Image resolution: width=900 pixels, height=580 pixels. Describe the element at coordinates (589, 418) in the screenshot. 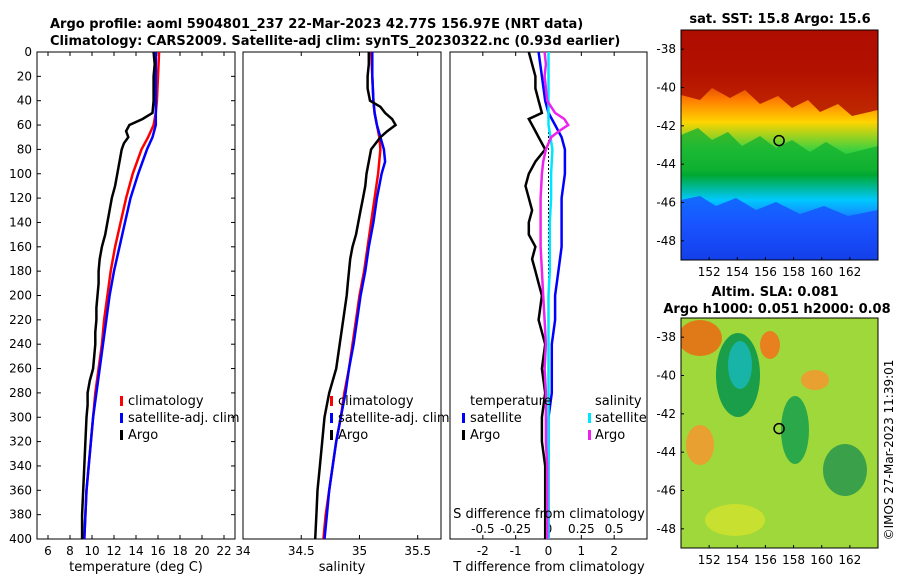

I see `legend-swatch-s-satellite` at that location.